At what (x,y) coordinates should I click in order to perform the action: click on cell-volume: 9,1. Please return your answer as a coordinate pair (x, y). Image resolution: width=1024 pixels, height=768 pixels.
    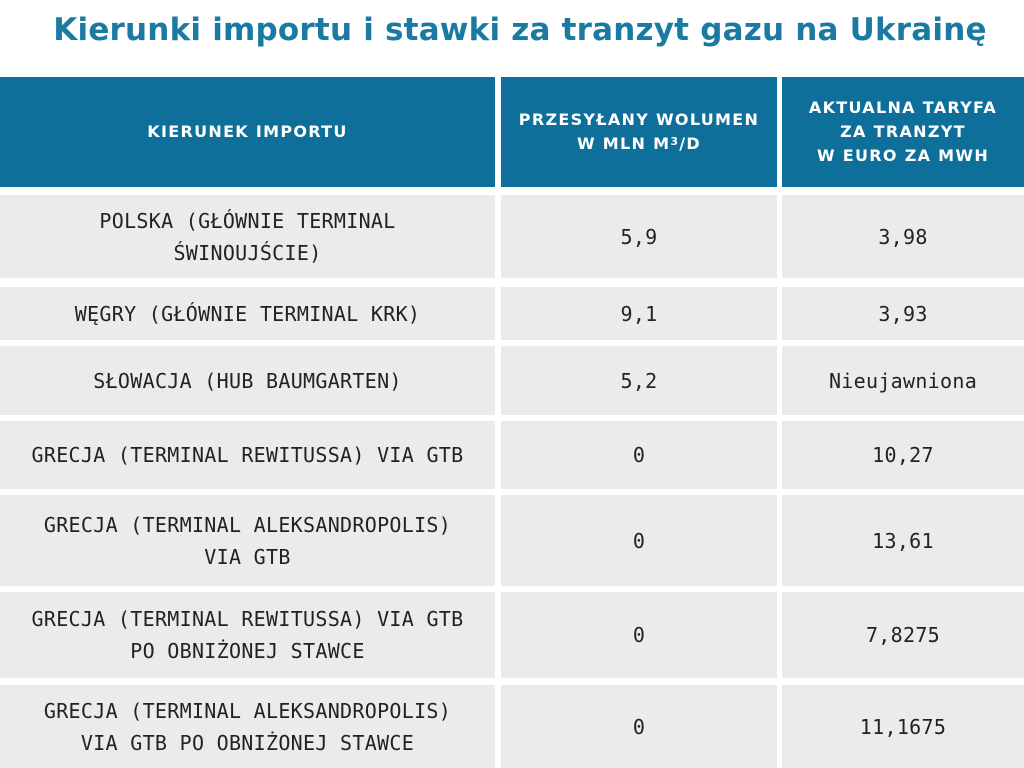
    Looking at the image, I should click on (639, 313).